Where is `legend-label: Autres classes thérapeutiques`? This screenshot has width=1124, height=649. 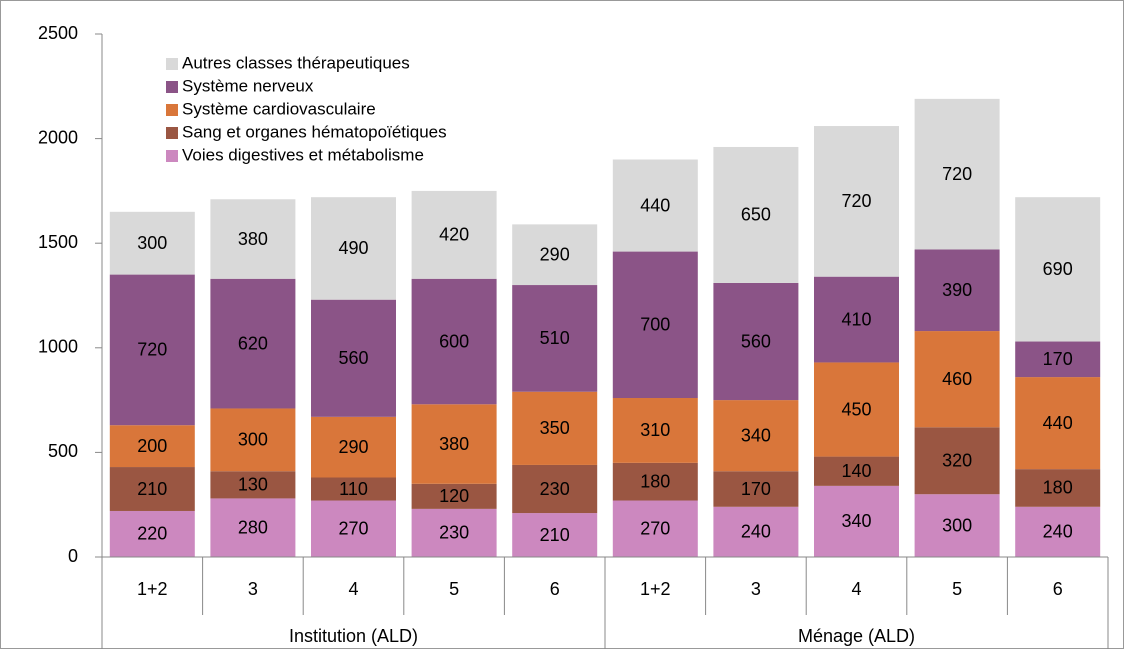 legend-label: Autres classes thérapeutiques is located at coordinates (296, 62).